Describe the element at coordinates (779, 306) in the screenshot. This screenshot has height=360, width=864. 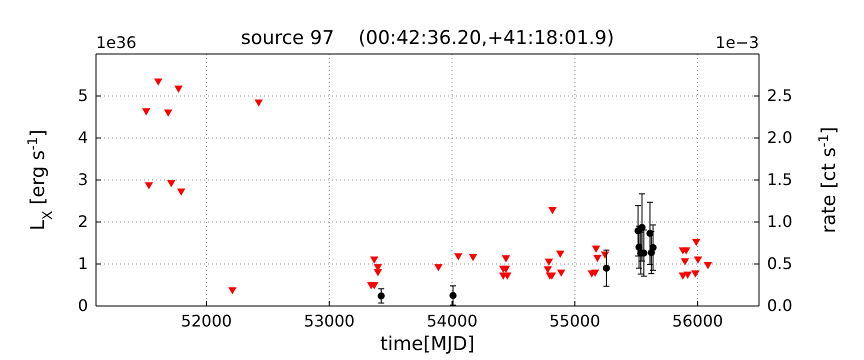
I see `y2-tick-label: 0.0` at that location.